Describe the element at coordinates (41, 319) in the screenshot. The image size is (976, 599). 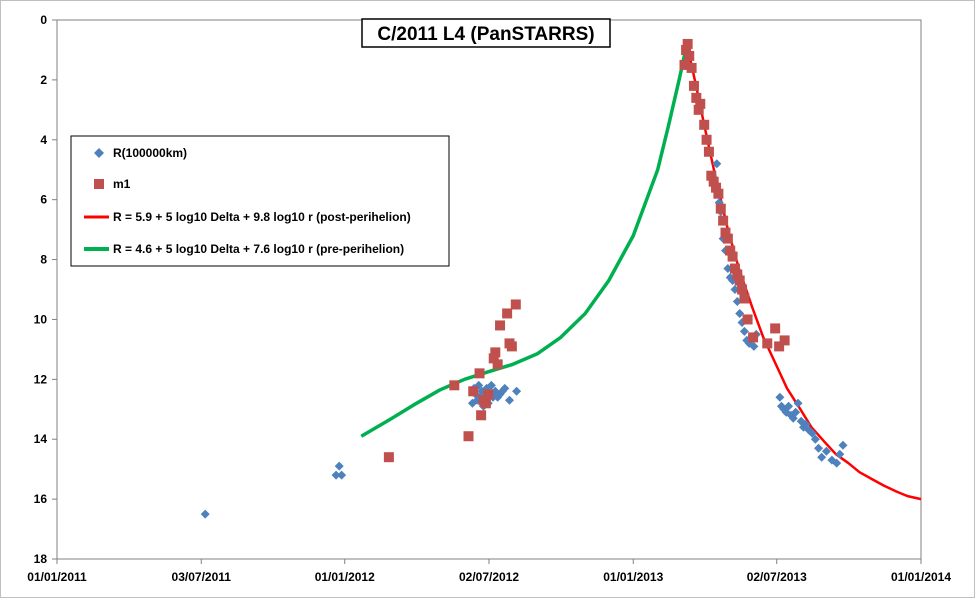
I see `y-axis-tick-label: 10` at that location.